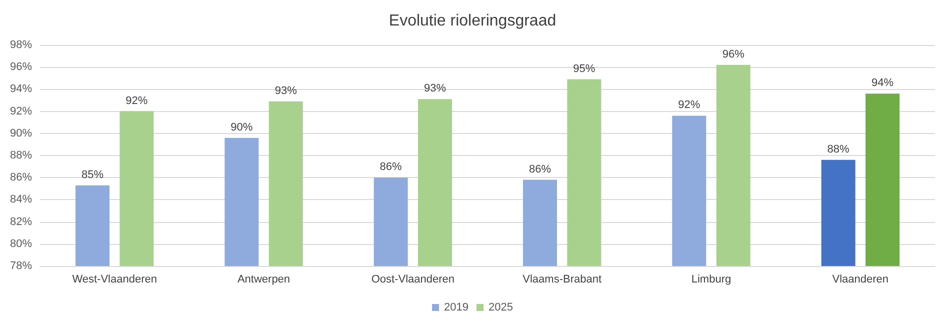  Describe the element at coordinates (456, 308) in the screenshot. I see `legend-label: 2019` at that location.